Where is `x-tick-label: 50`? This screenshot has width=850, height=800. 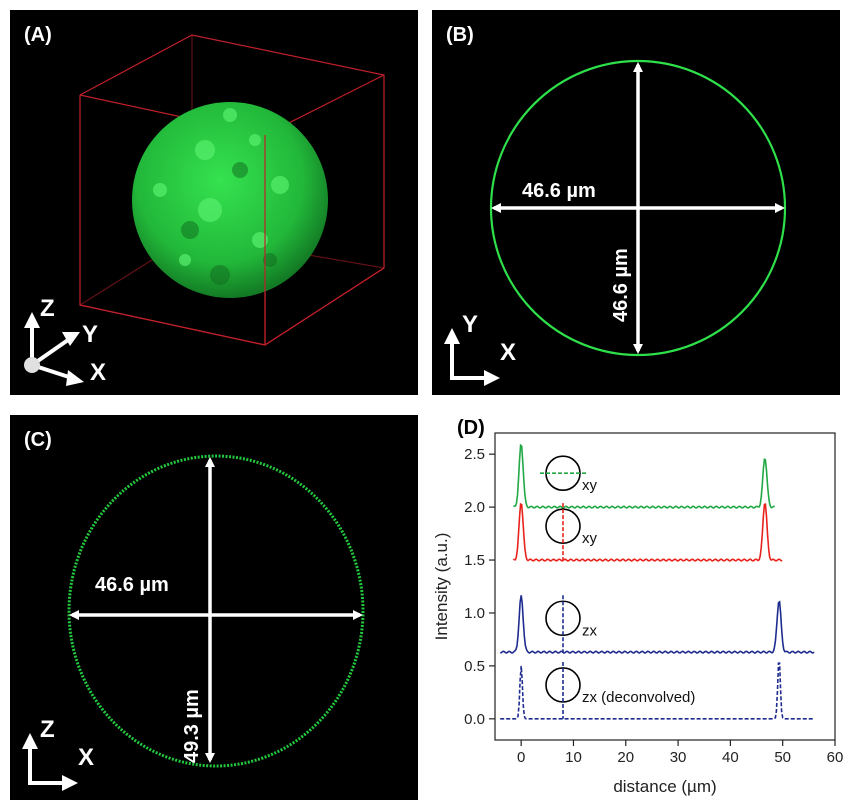 x-tick-label: 50 is located at coordinates (782, 757).